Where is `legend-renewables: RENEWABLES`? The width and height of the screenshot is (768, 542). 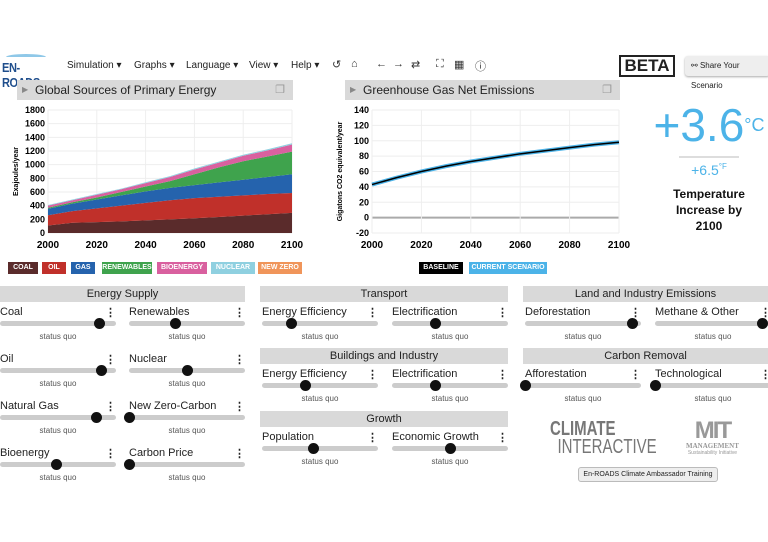 legend-renewables: RENEWABLES is located at coordinates (127, 268).